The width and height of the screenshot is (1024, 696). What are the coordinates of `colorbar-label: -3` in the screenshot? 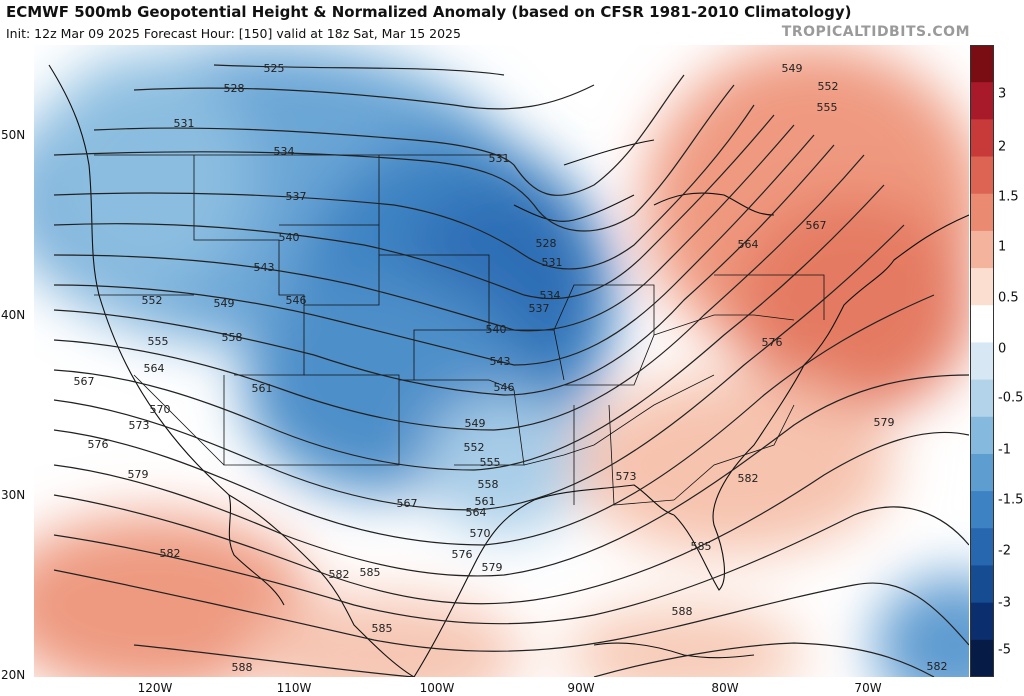 It's located at (1004, 603).